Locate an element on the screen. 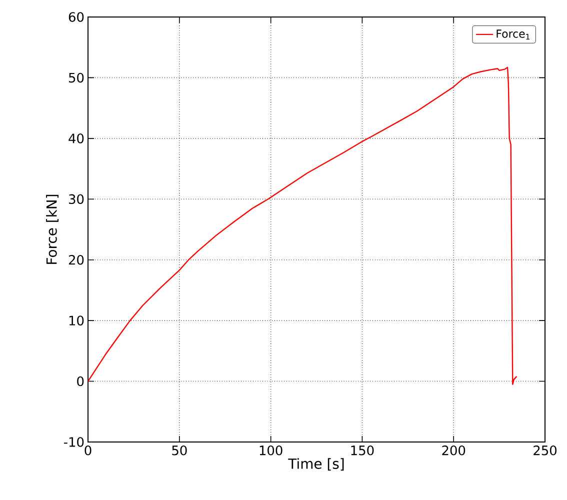 This screenshot has width=567, height=500. x-tick-label: 200 is located at coordinates (454, 451).